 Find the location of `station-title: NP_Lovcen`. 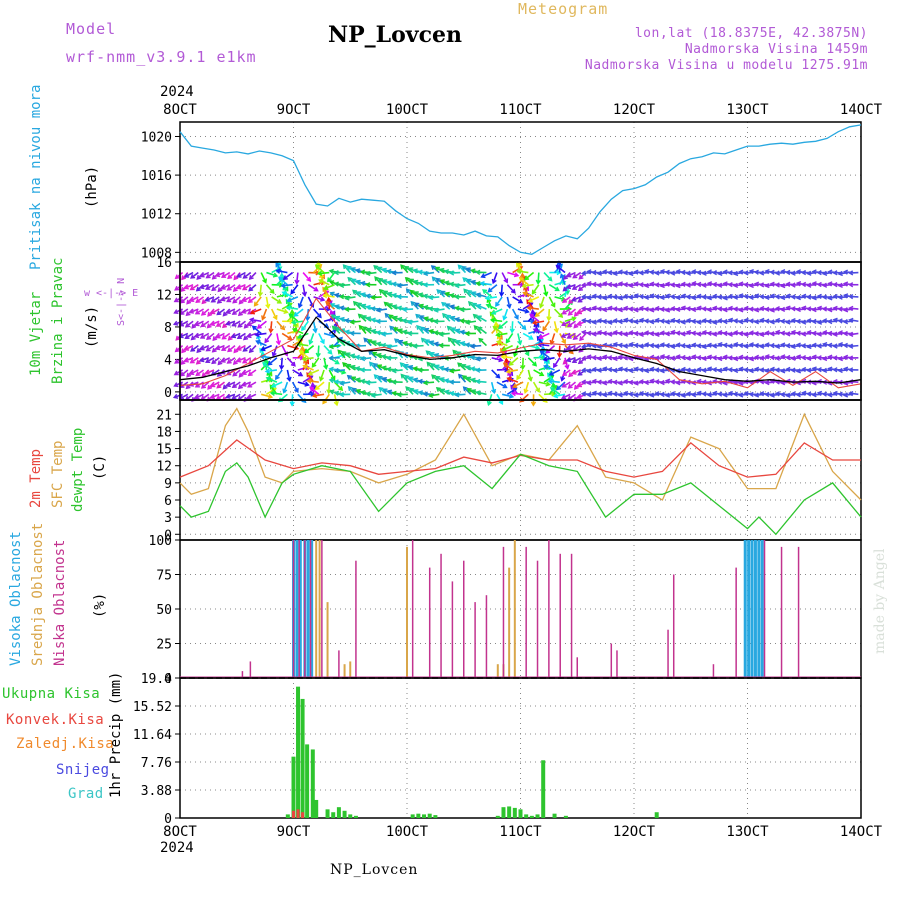

station-title: NP_Lovcen is located at coordinates (395, 35).